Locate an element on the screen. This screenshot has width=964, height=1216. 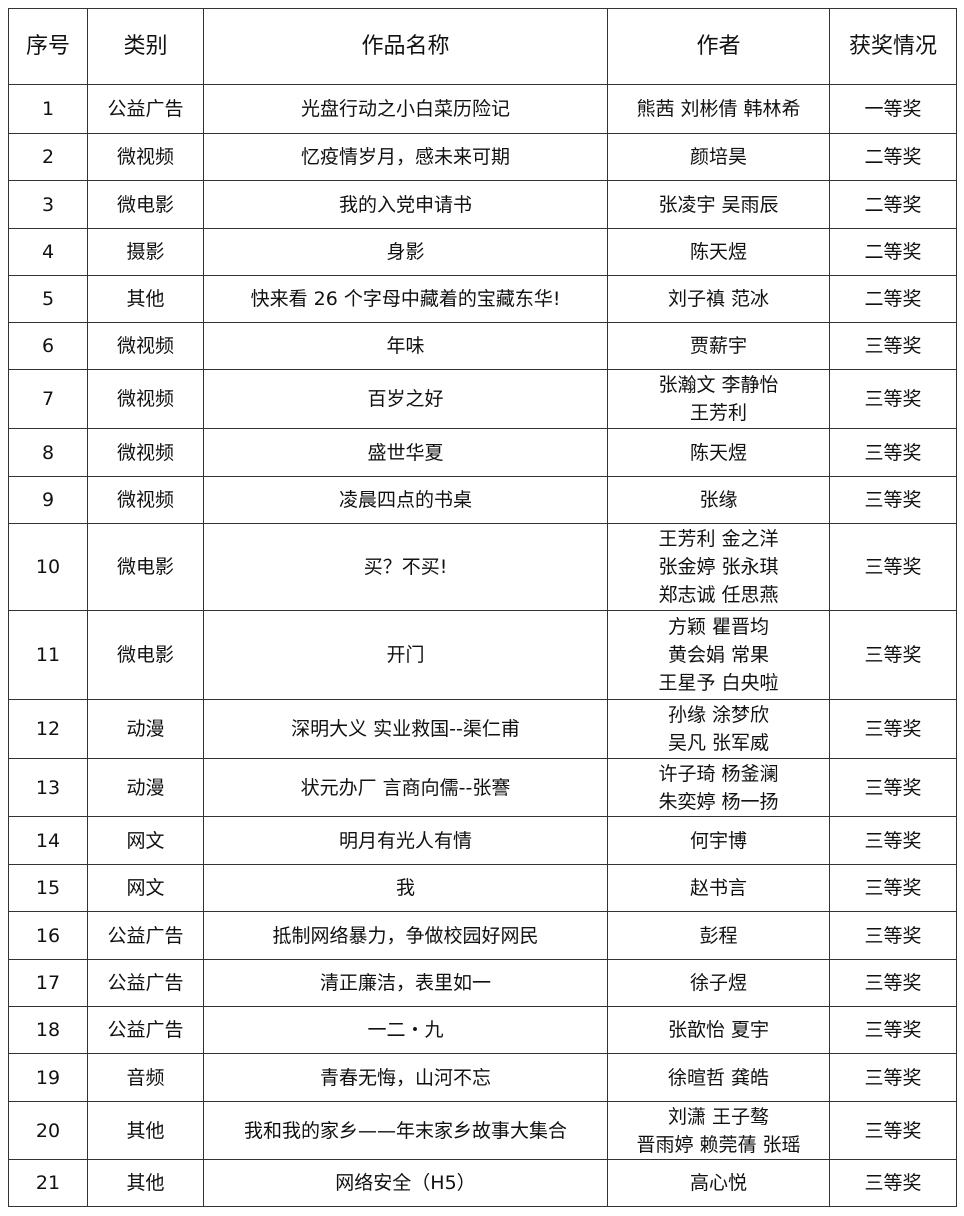
table-row: 19 音频 青春无悔，山河不忘 徐暄哲 龚皓 三等奖 is located at coordinates (482, 1077).